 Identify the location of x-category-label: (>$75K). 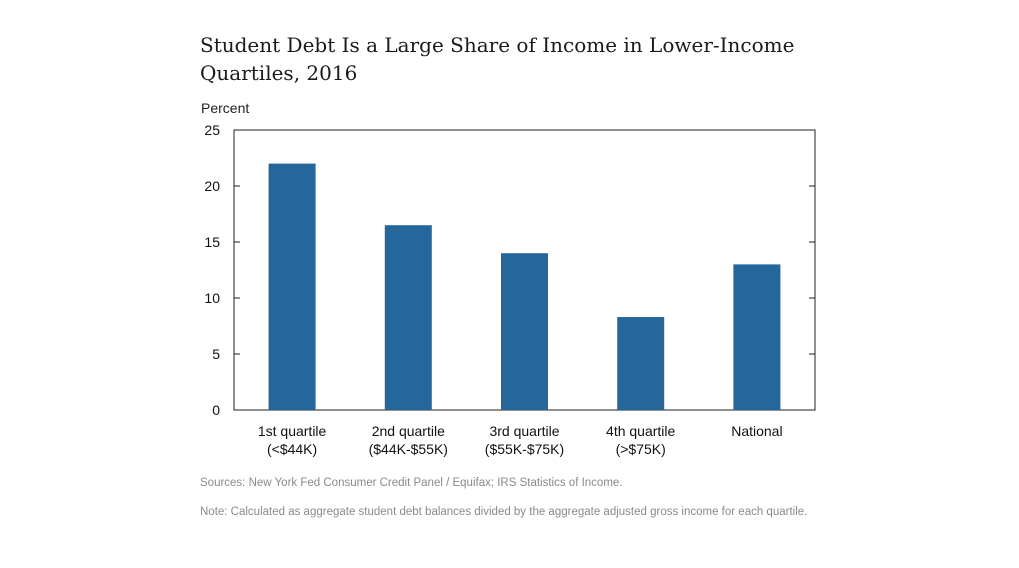
(641, 449).